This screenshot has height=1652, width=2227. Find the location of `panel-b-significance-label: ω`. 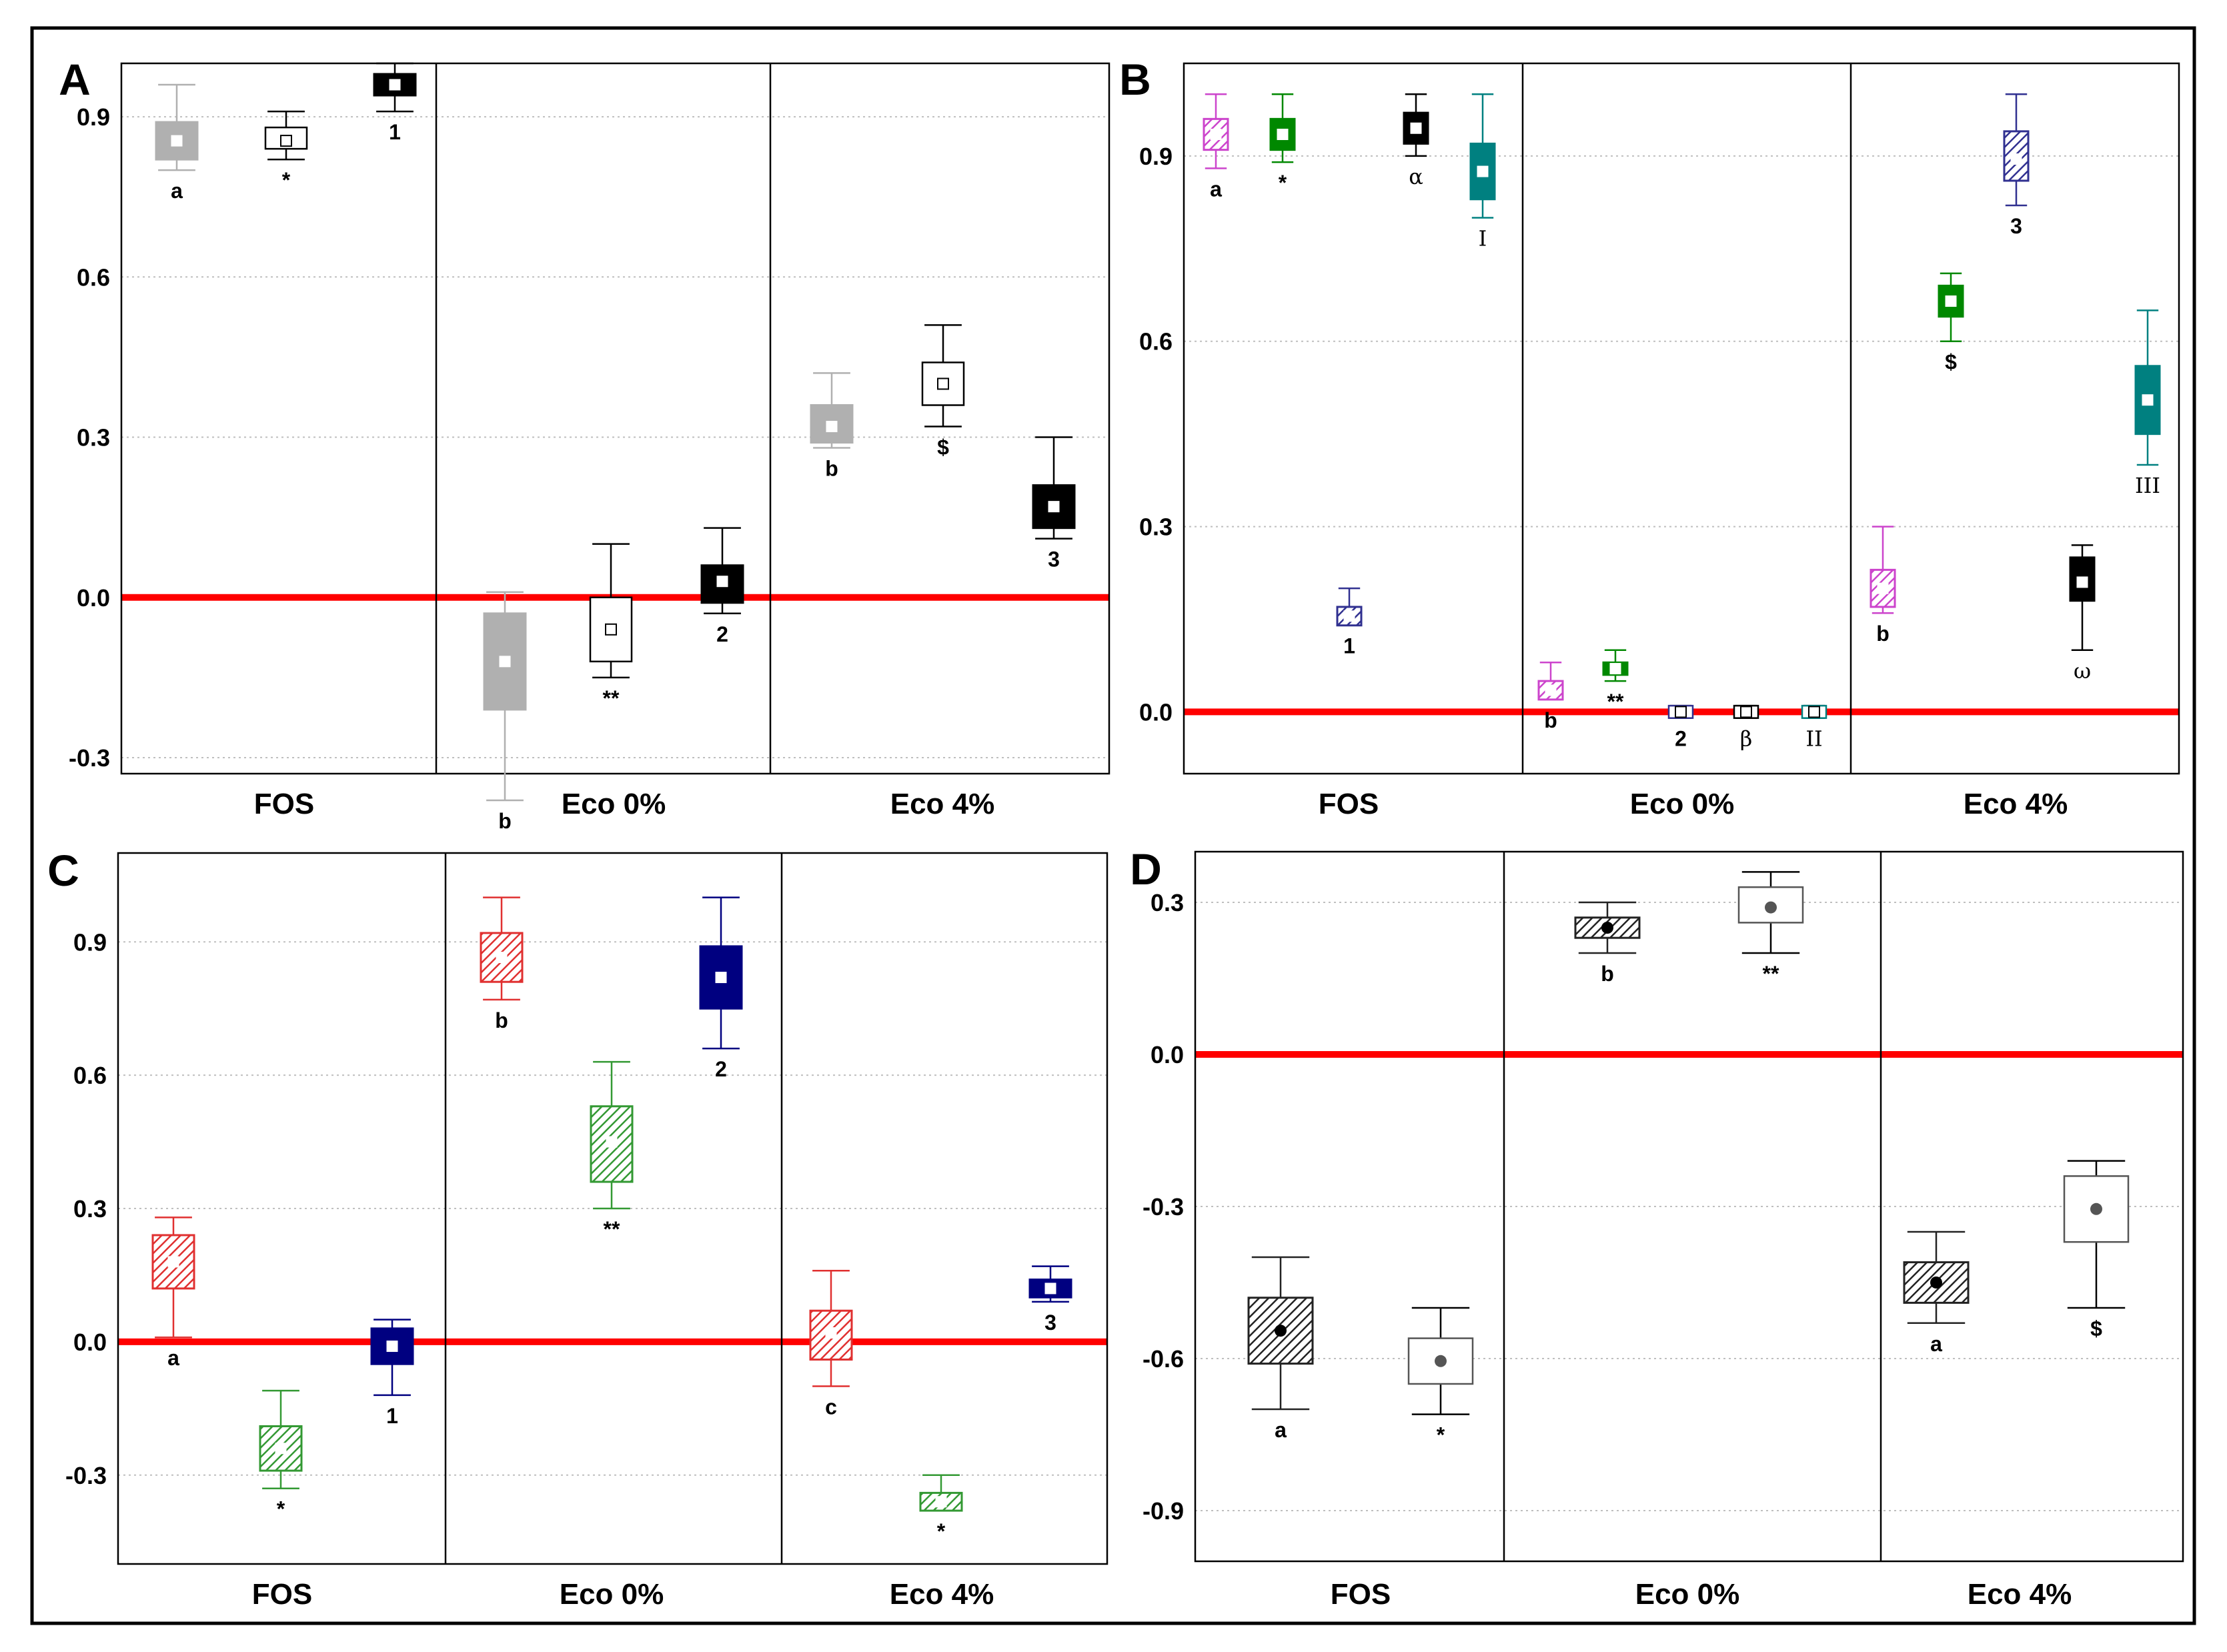

panel-b-significance-label: ω is located at coordinates (2082, 671).